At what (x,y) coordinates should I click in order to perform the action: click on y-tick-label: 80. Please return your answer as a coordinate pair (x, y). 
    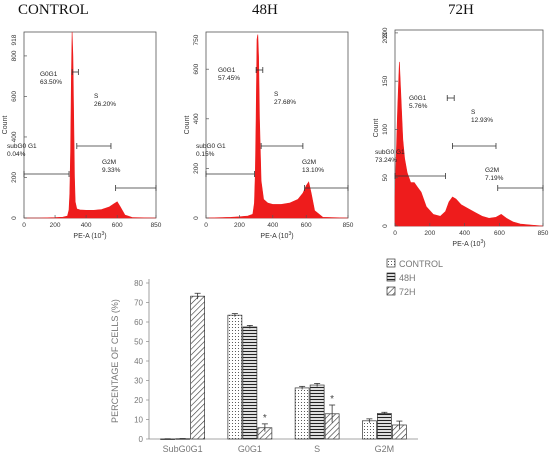
    Looking at the image, I should click on (138, 283).